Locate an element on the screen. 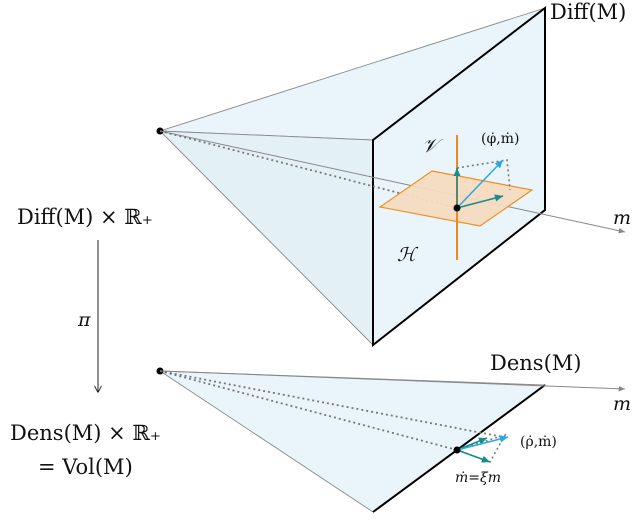 The image size is (644, 521). label-m-dot-eq: ṁ=ξm is located at coordinates (478, 478).